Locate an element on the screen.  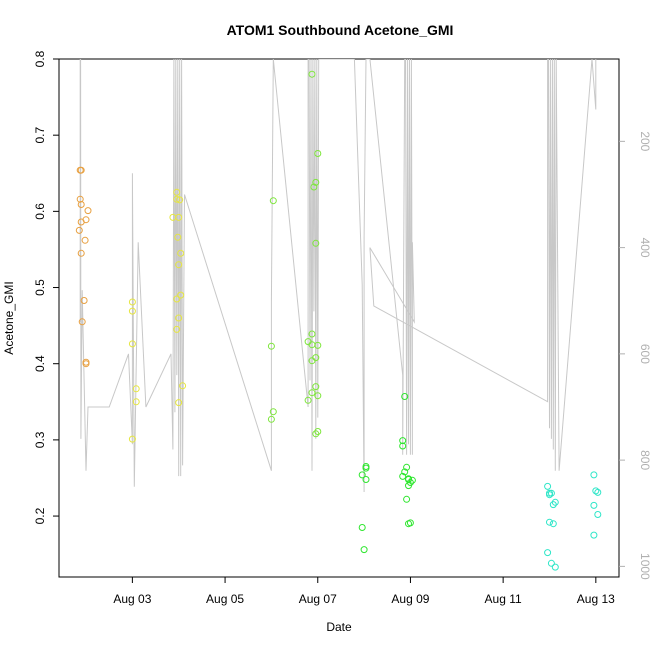
y-tick-label: 0.4 is located at coordinates (40, 363).